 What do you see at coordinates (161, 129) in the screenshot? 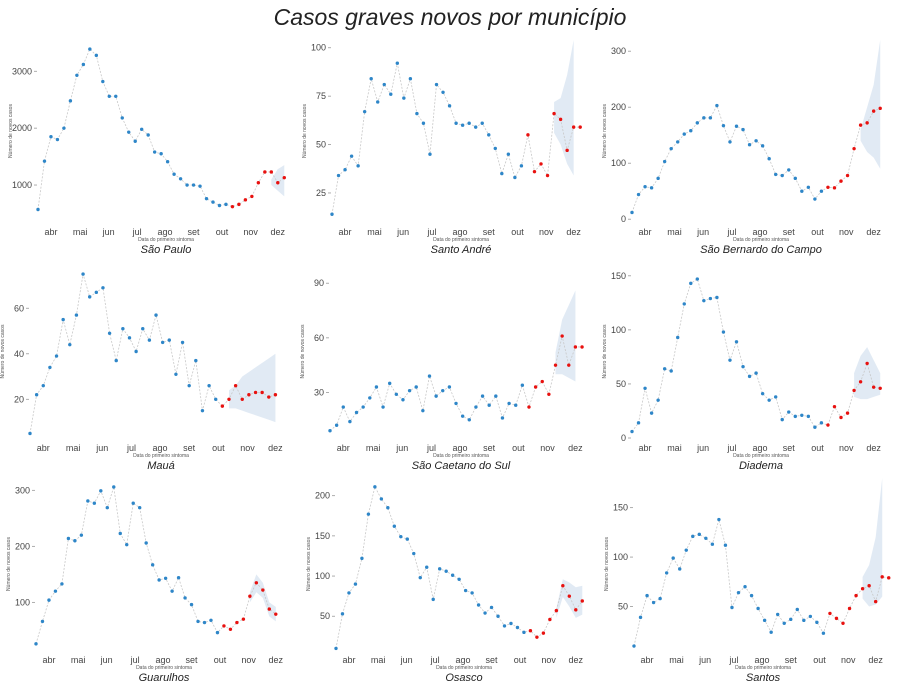
I see `series-line` at bounding box center [161, 129].